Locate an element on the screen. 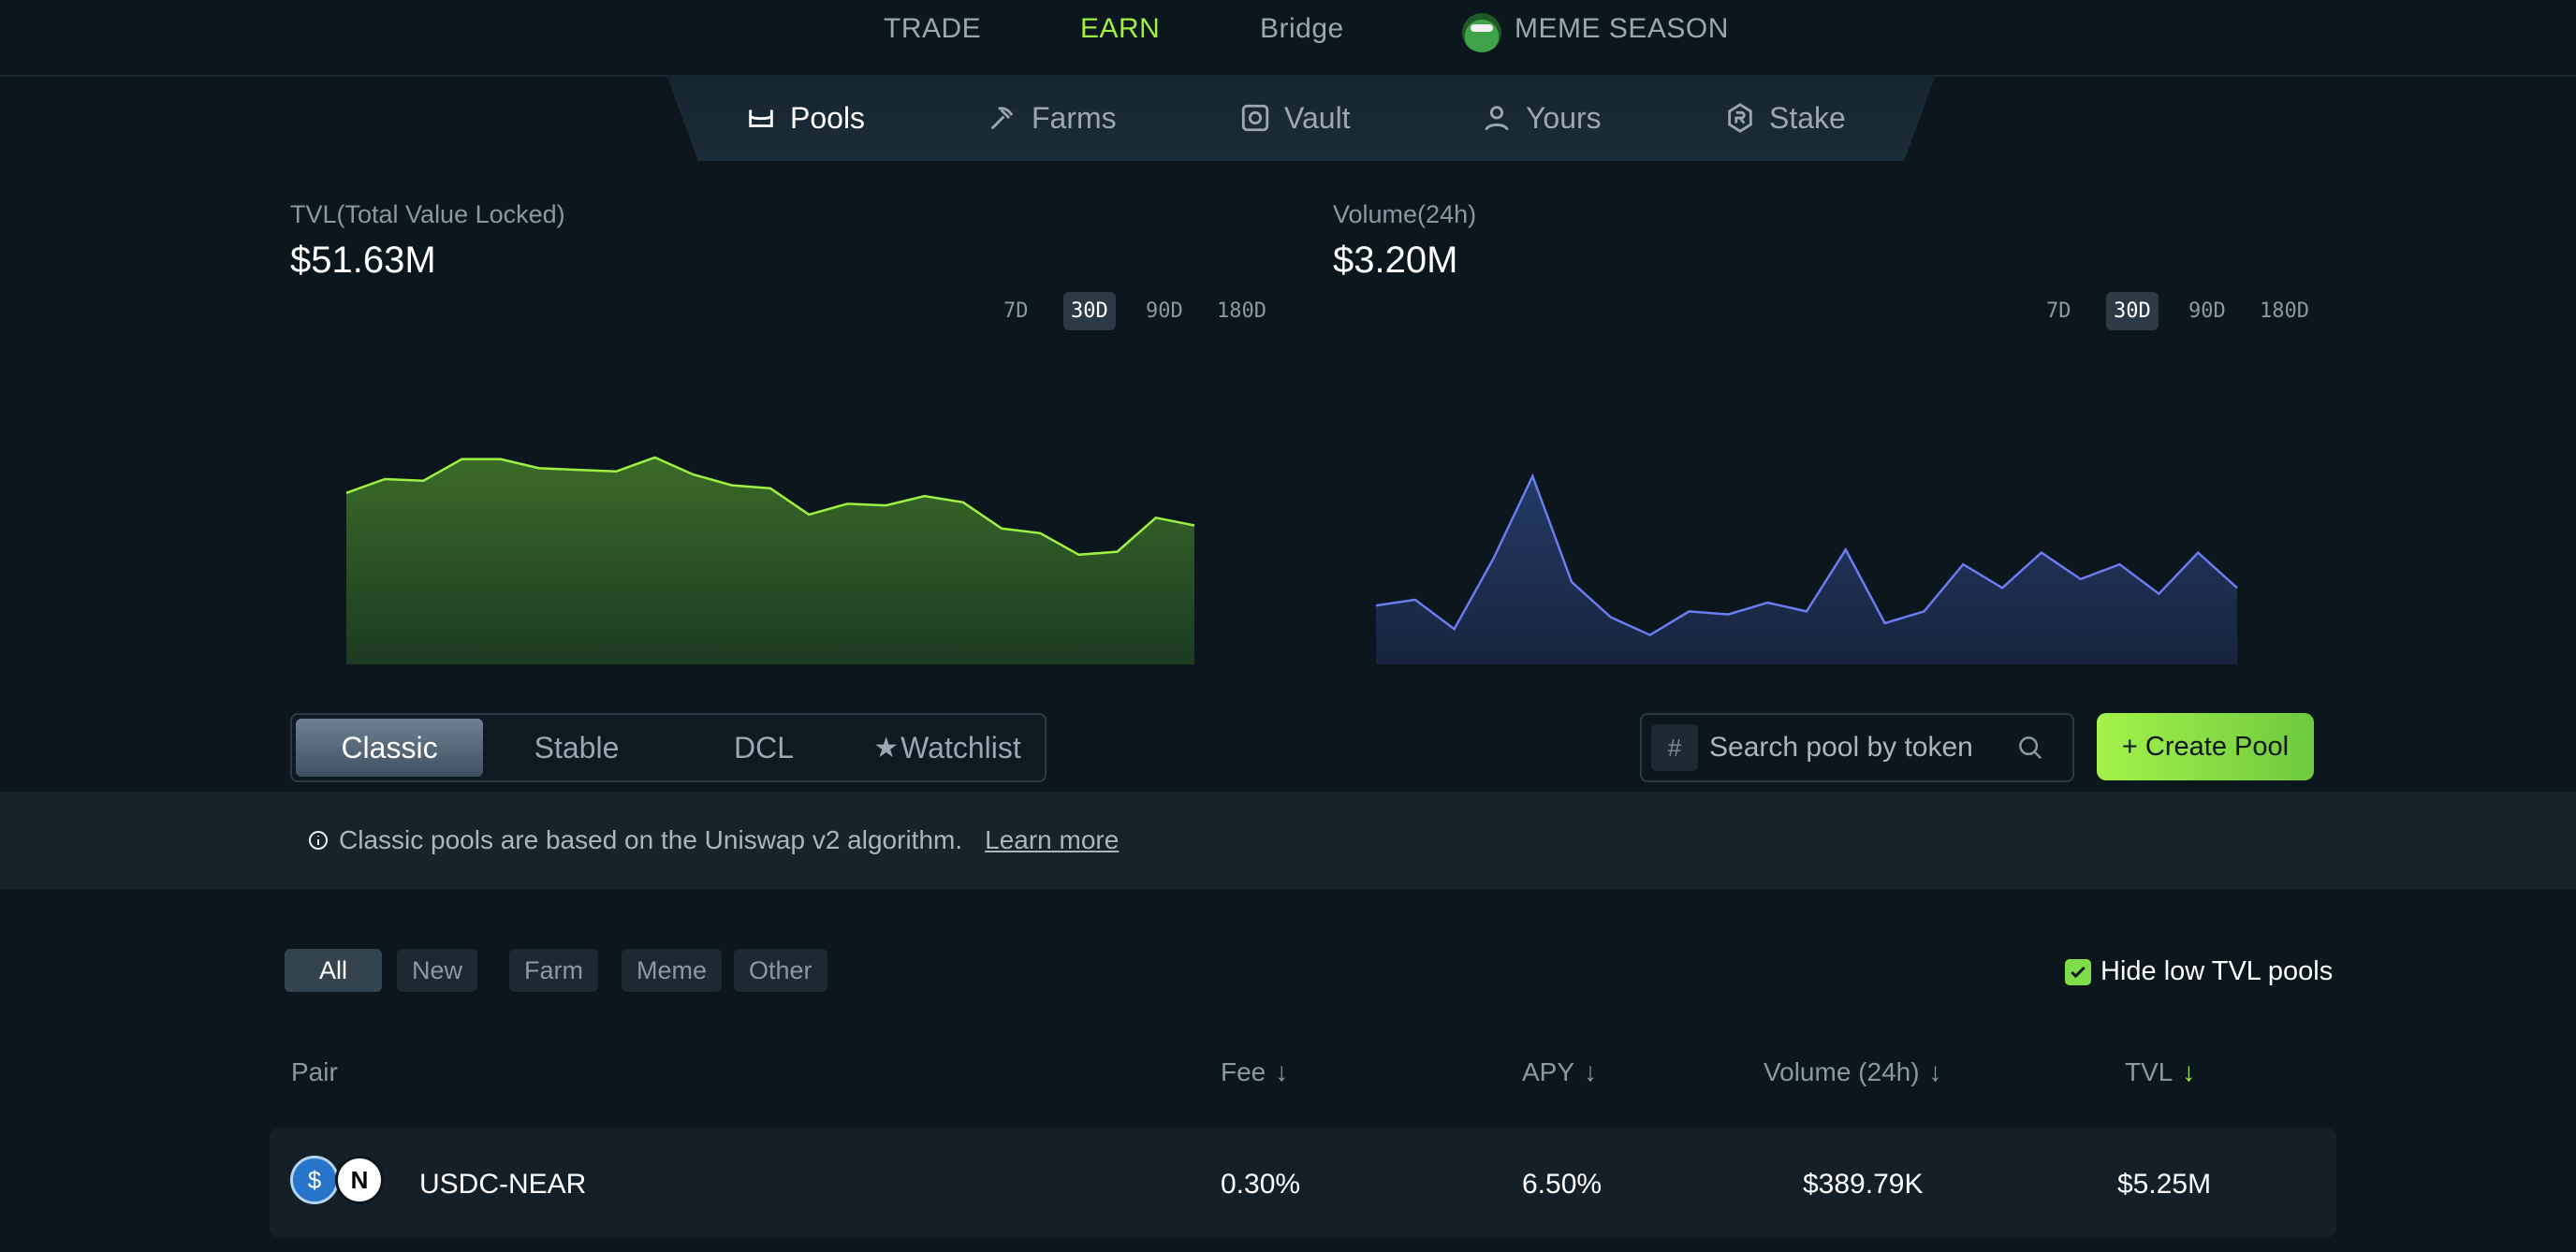  column-pair-label: Pair is located at coordinates (314, 1071).